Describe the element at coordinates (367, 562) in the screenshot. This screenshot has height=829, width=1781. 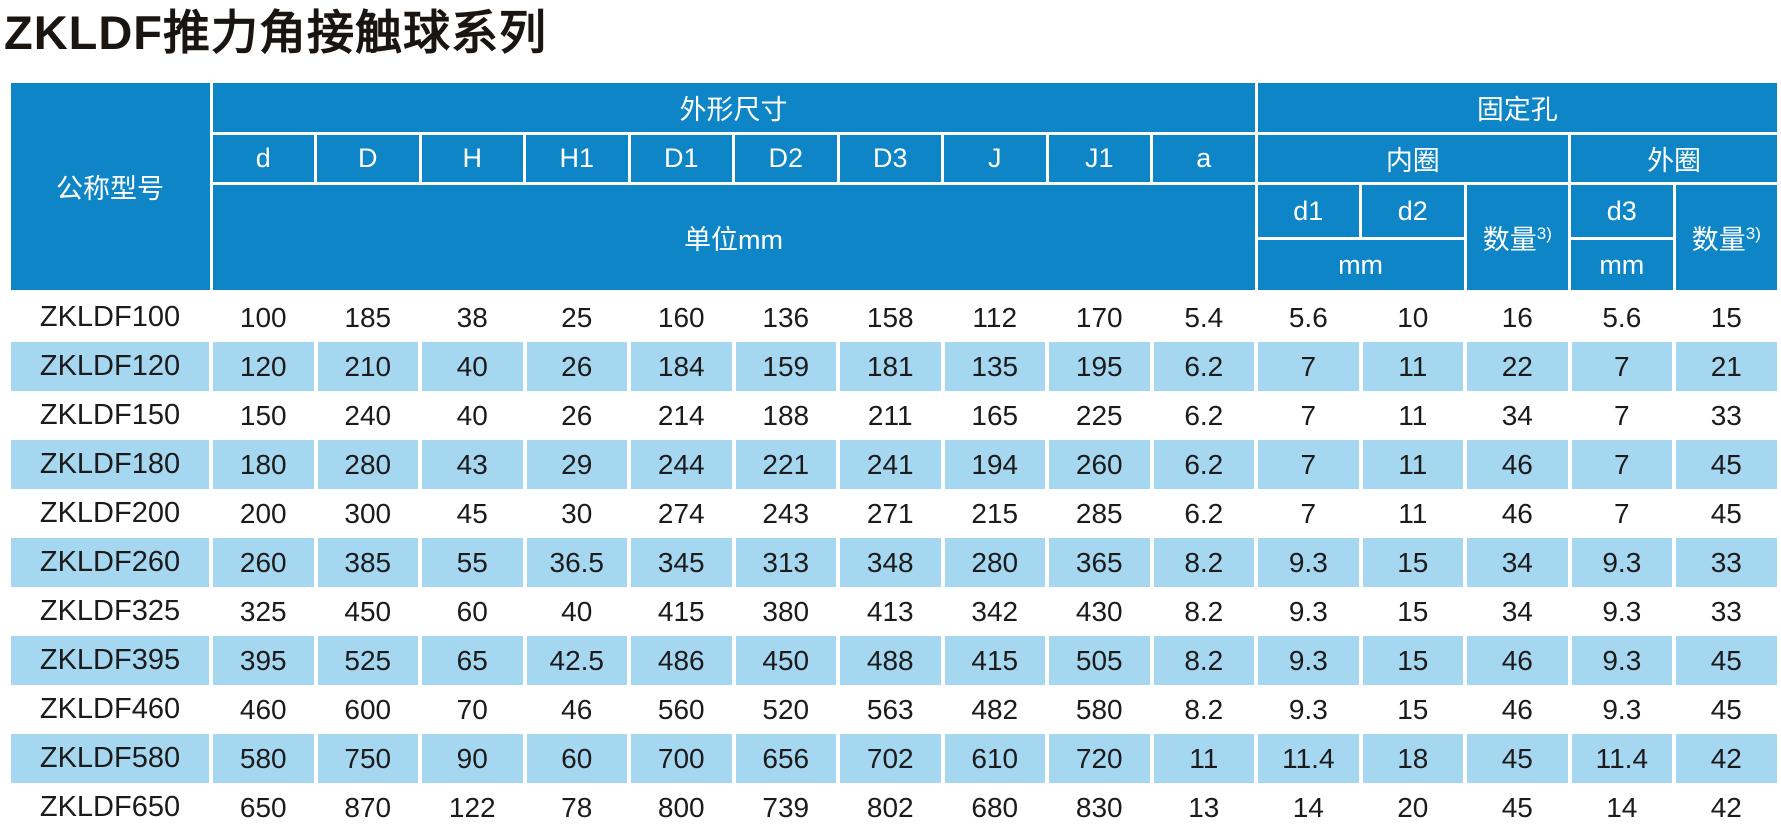
I see `value-cell: 385` at that location.